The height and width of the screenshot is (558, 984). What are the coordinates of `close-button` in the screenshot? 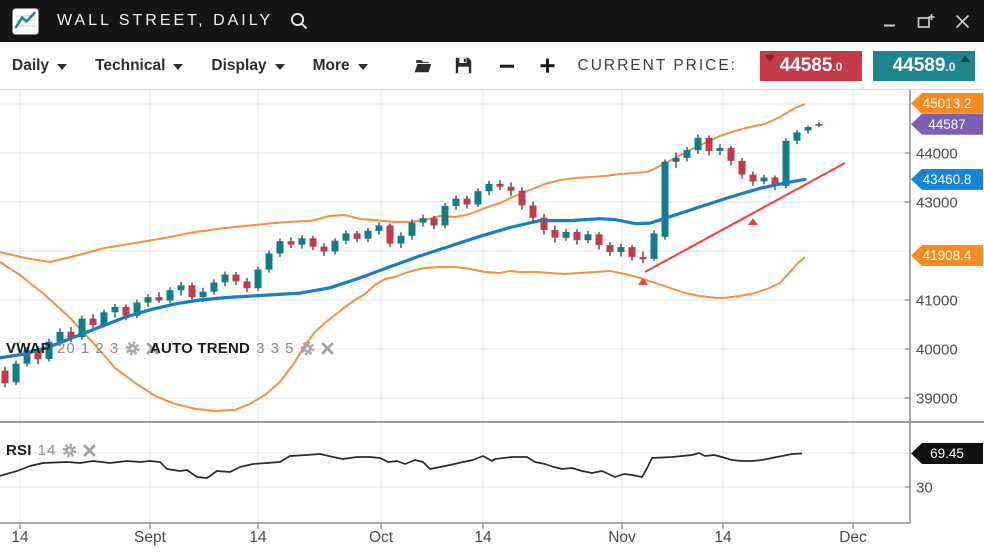 It's located at (962, 21).